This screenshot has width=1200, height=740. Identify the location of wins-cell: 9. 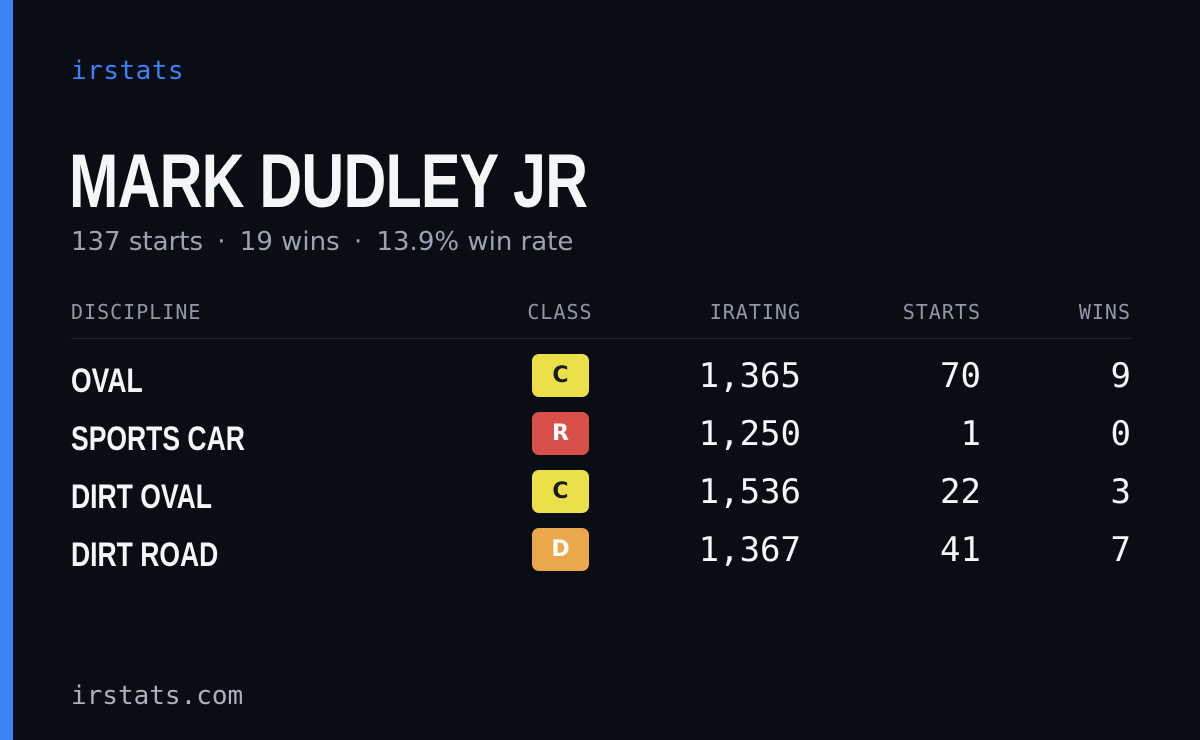
(1120, 376).